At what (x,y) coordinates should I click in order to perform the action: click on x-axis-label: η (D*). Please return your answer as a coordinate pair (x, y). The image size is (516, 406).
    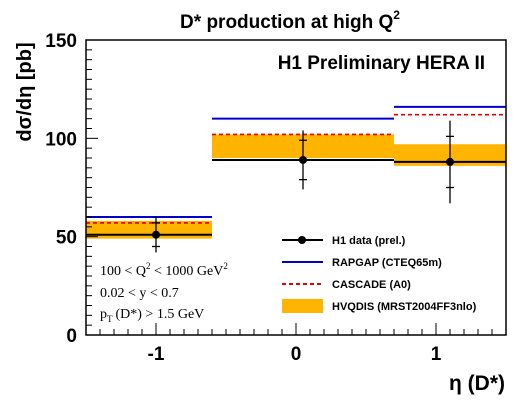
    Looking at the image, I should click on (477, 383).